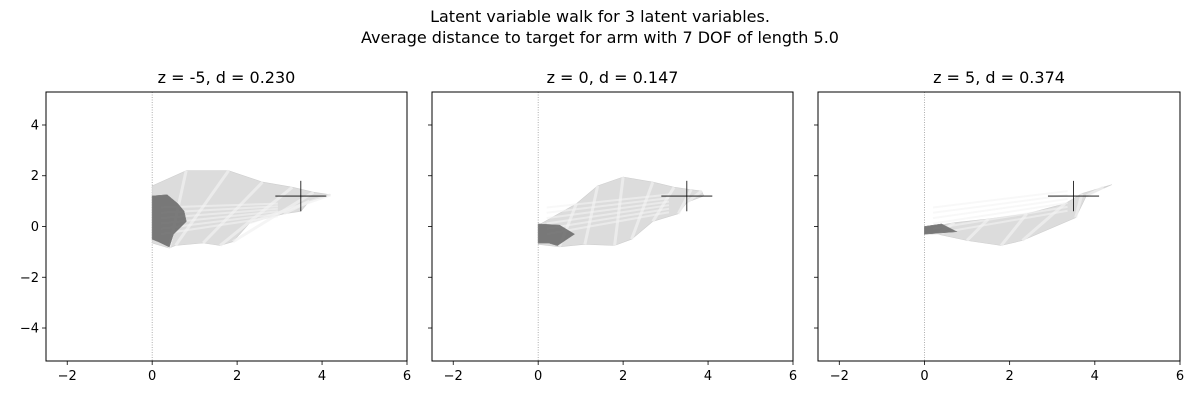 This screenshot has height=400, width=1200. I want to click on y-tick-label: −4, so click(29, 329).